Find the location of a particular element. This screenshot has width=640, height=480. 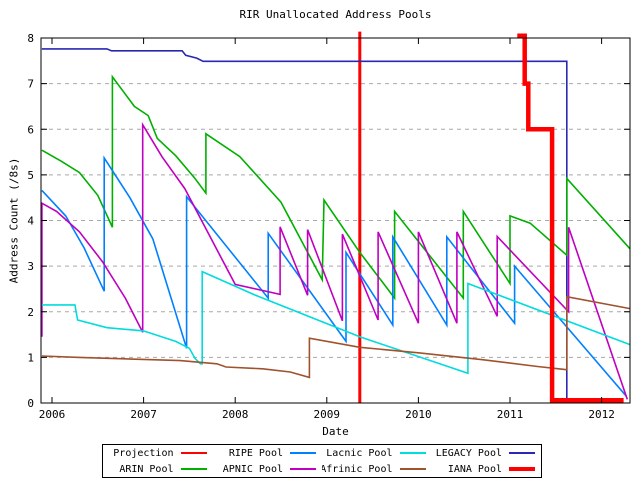

x-tick-label: 2009 is located at coordinates (327, 414).